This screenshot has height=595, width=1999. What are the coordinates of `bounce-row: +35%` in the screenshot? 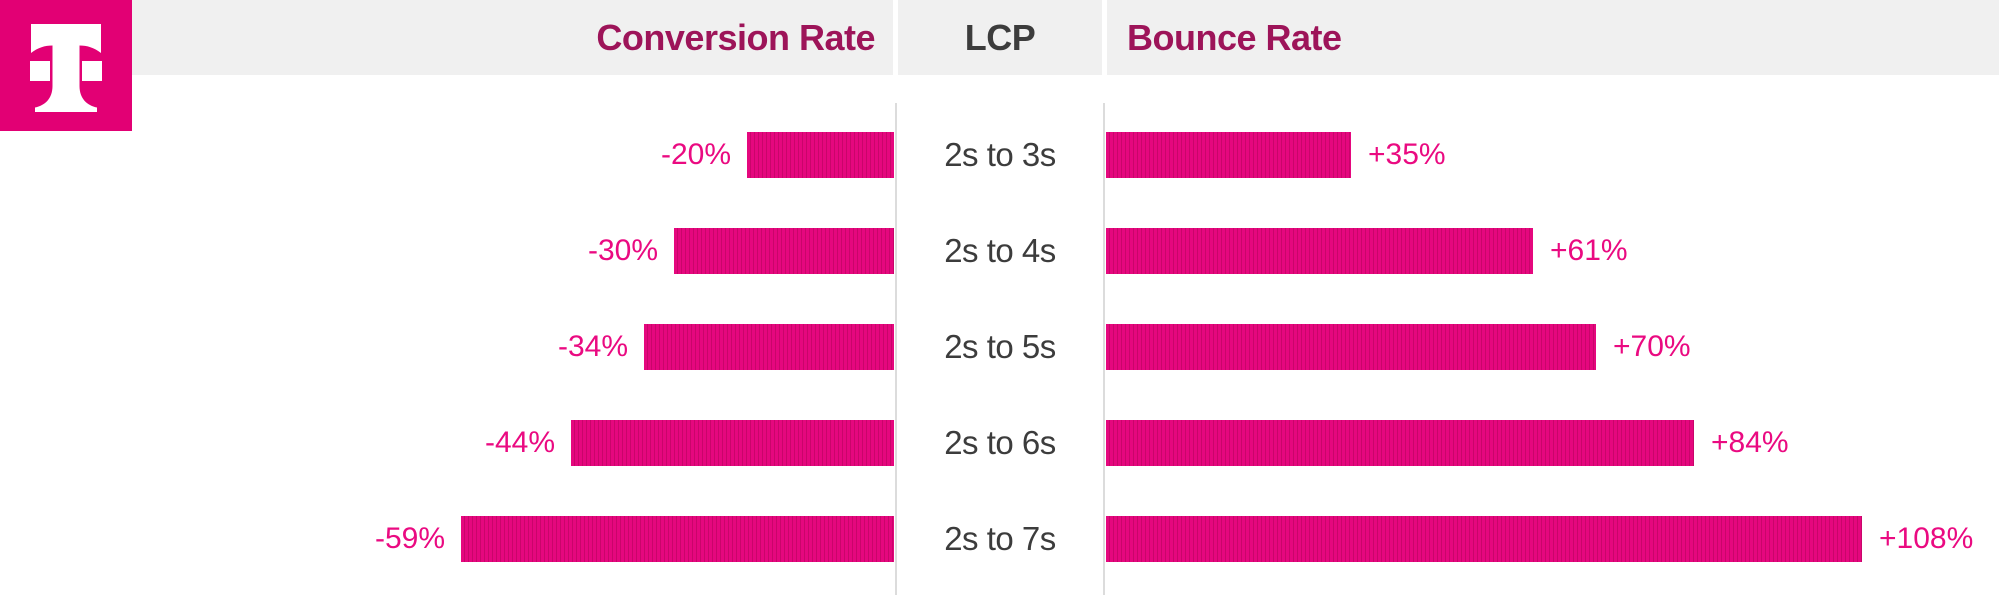 It's located at (1276, 155).